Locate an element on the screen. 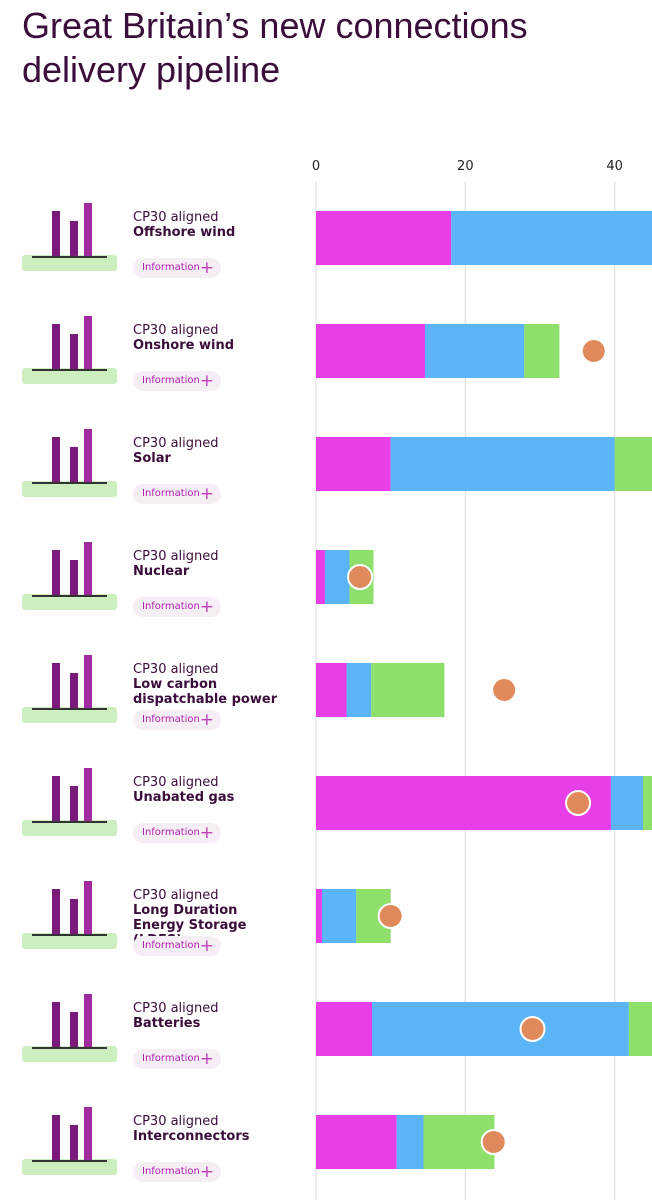 Image resolution: width=652 pixels, height=1200 pixels. category-label: Offshore wind is located at coordinates (184, 232).